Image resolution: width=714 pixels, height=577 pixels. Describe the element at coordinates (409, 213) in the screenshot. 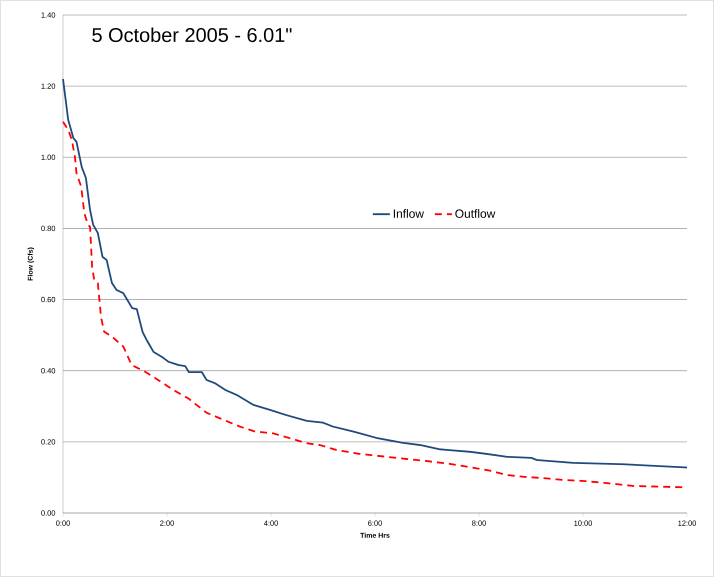

I see `legend-label: Inflow` at that location.